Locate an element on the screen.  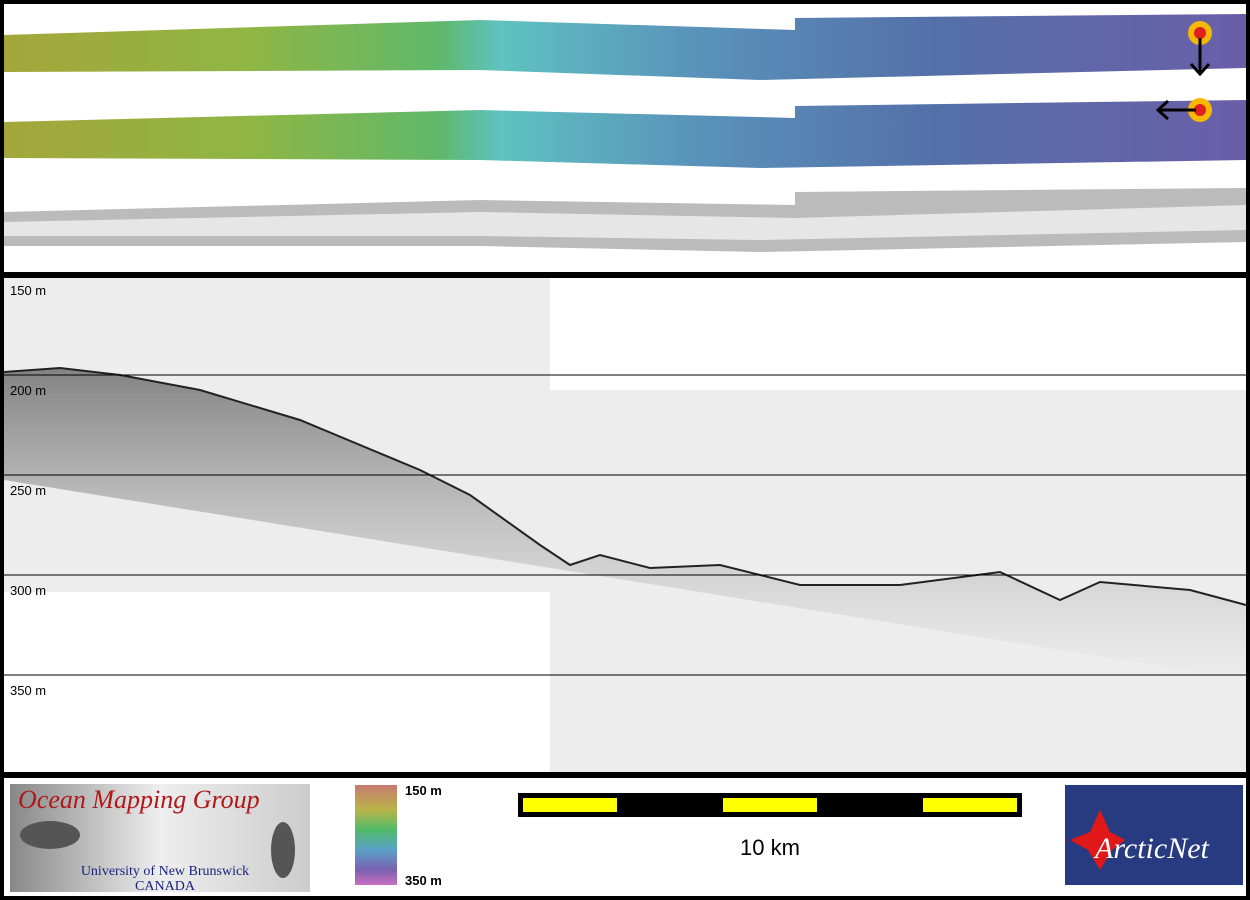
maple-leaf is located at coordinates (1097, 840).